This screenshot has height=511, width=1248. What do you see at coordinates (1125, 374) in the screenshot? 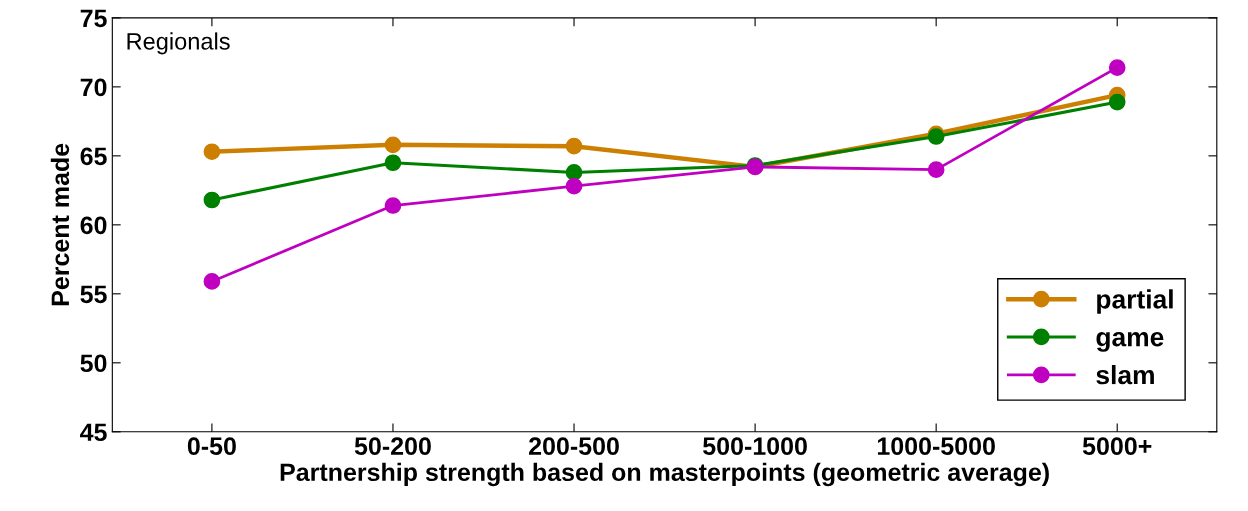
I see `legend-label: slam` at bounding box center [1125, 374].